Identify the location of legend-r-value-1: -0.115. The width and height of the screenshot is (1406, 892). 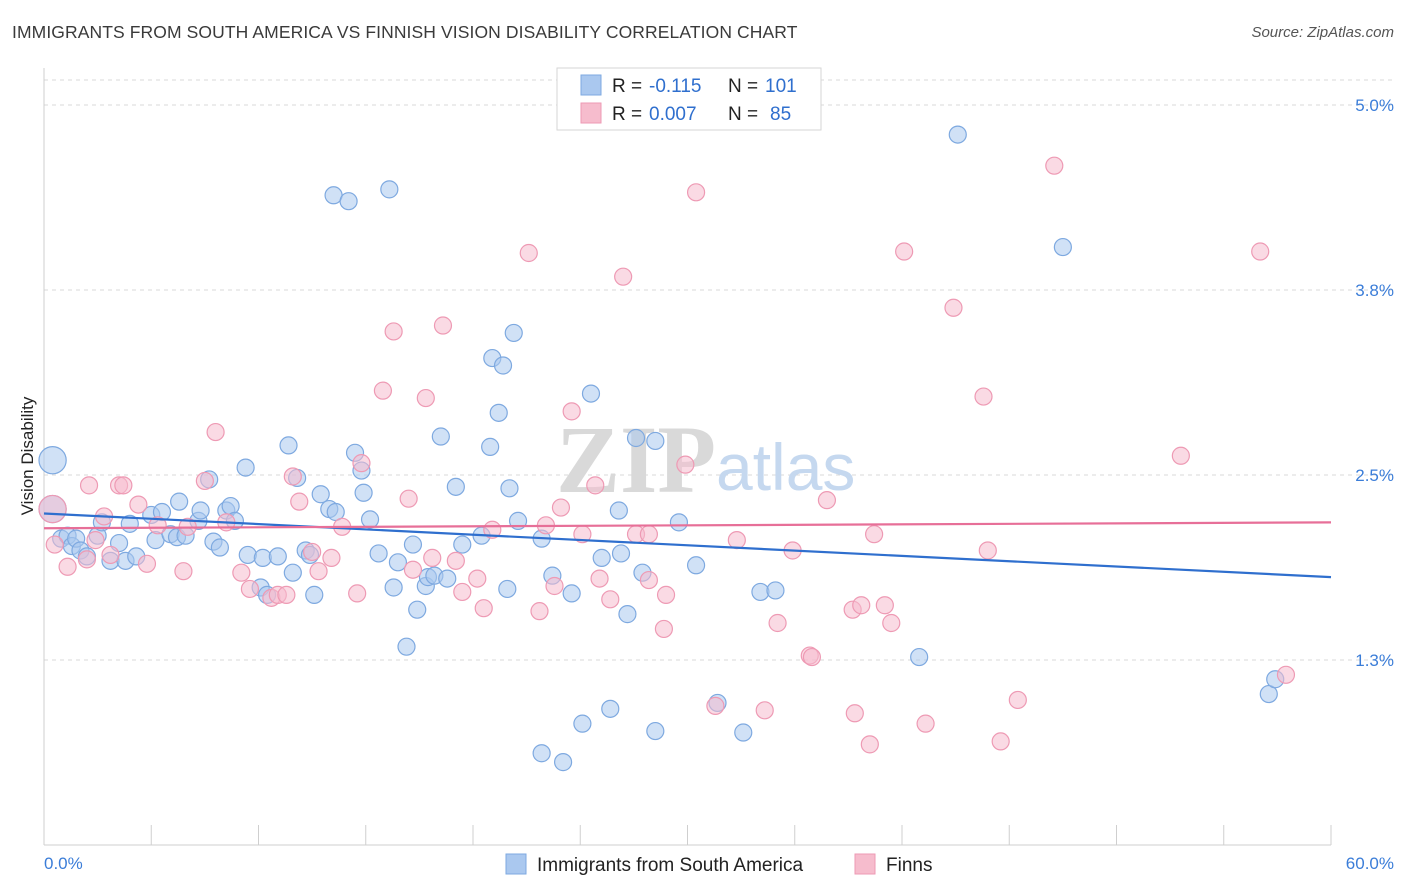
(675, 86).